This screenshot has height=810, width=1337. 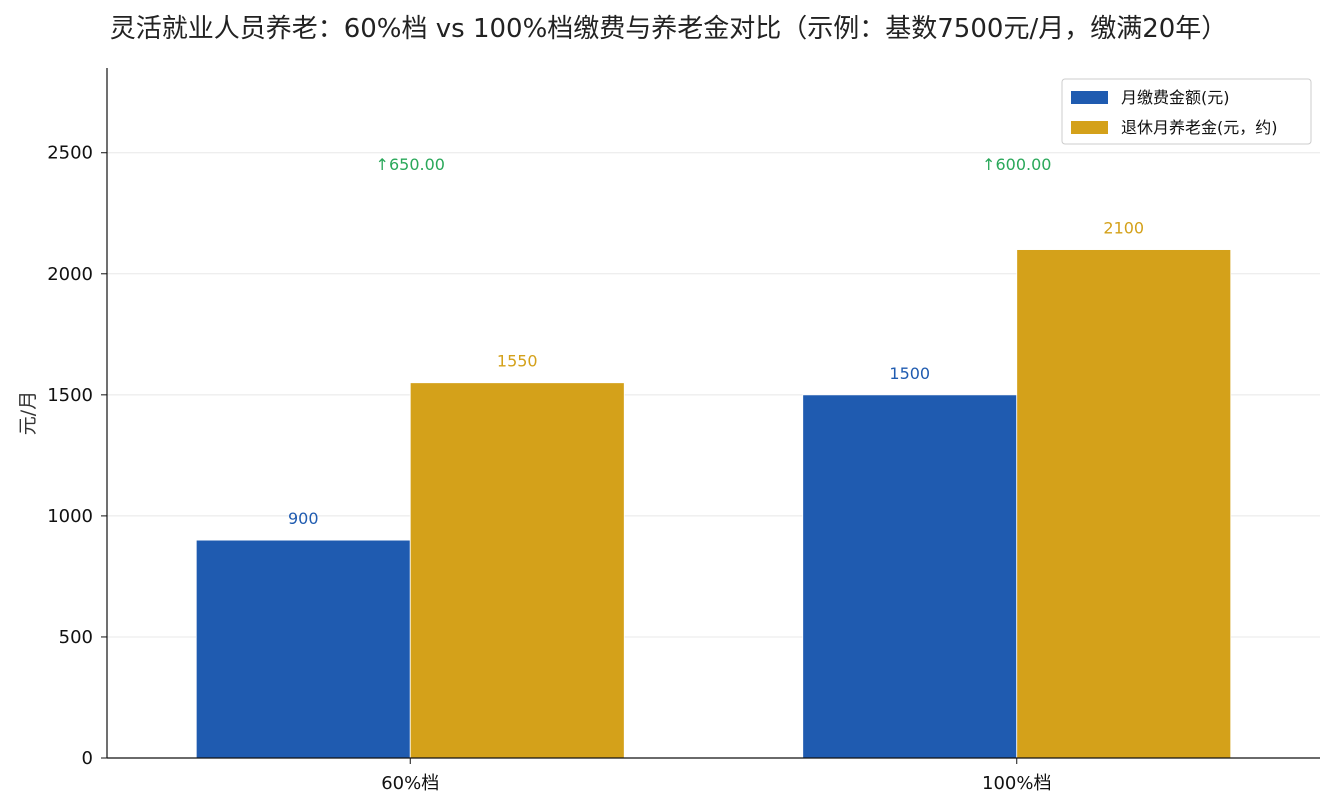 What do you see at coordinates (303, 518) in the screenshot?
I see `bar-value-label: 900` at bounding box center [303, 518].